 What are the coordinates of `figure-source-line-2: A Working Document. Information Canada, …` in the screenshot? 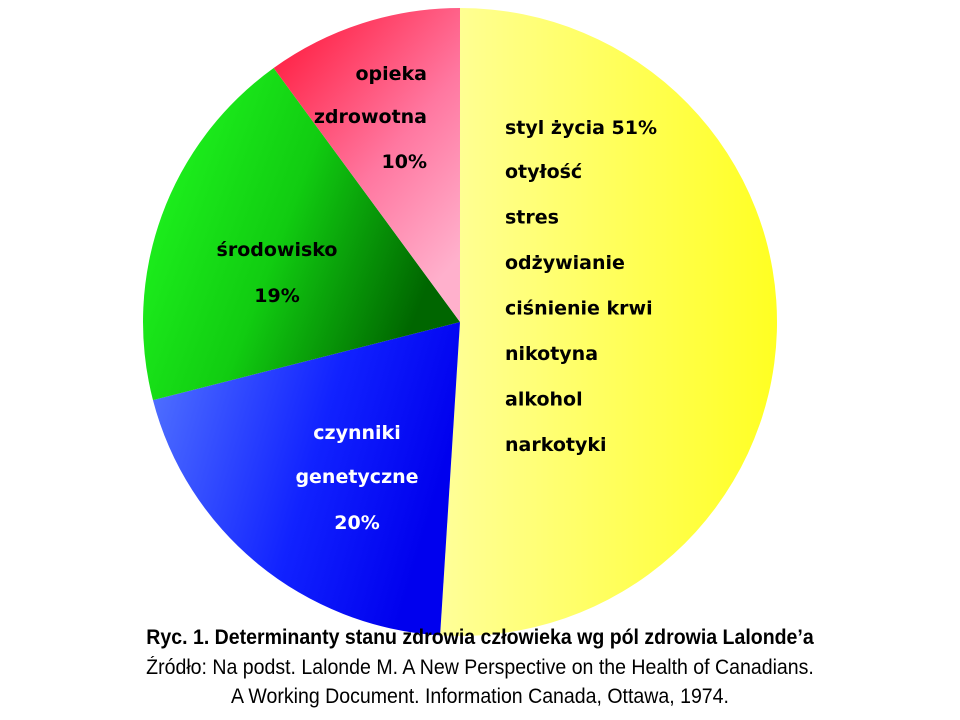 It's located at (480, 696).